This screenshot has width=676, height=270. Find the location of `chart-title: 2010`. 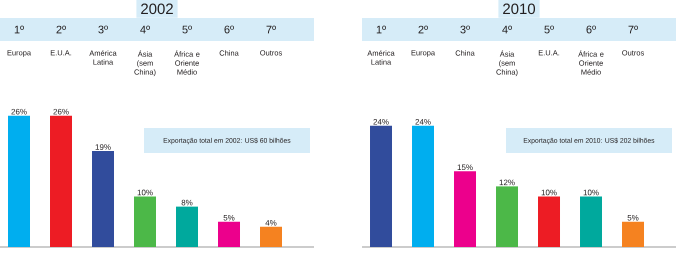

chart-title: 2010 is located at coordinates (519, 9).